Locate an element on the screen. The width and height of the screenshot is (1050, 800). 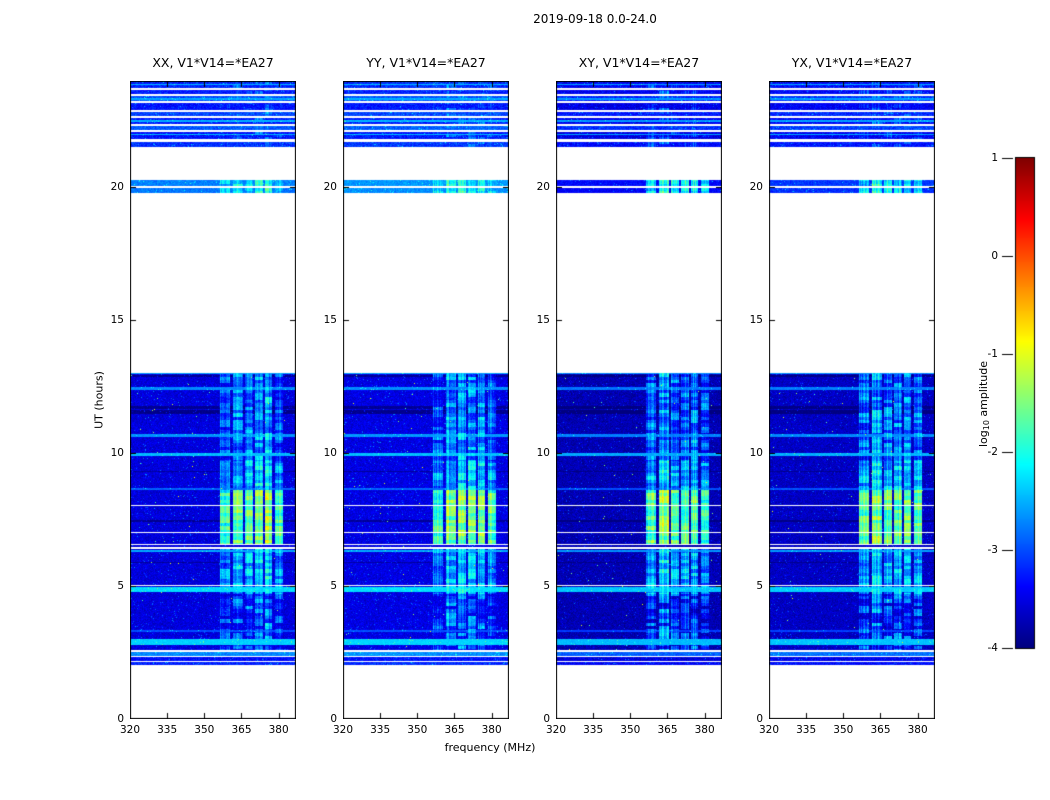
colorbar-tick-label: -1 is located at coordinates (992, 354).